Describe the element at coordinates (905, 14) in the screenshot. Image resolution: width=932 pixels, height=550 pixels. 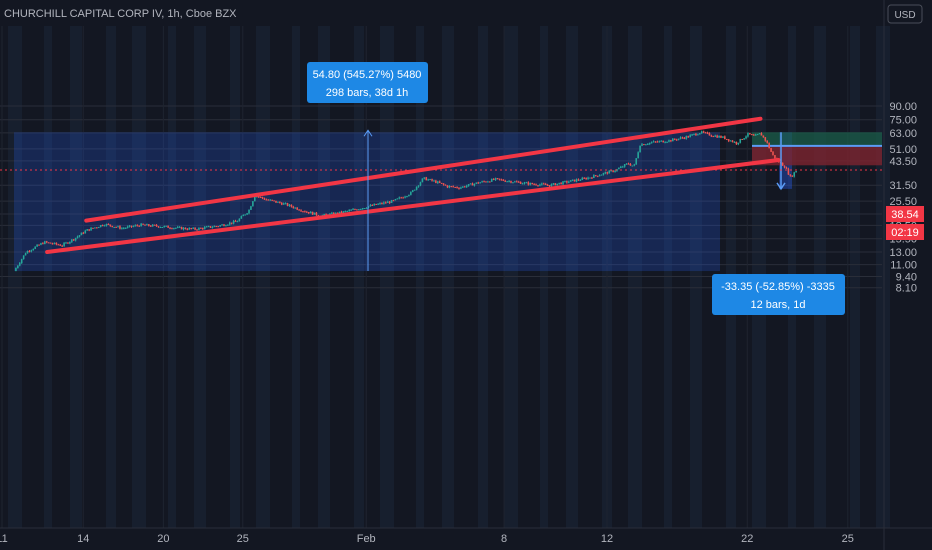
I see `currency-button: USD` at that location.